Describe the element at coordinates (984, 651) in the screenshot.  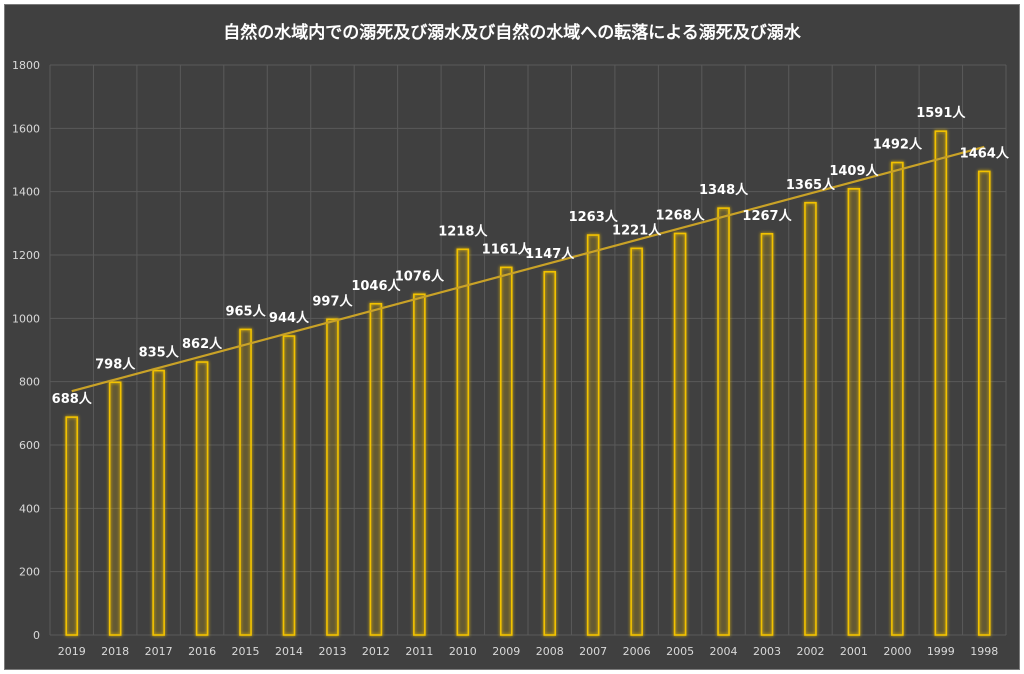
I see `x-tick-label: 1998` at that location.